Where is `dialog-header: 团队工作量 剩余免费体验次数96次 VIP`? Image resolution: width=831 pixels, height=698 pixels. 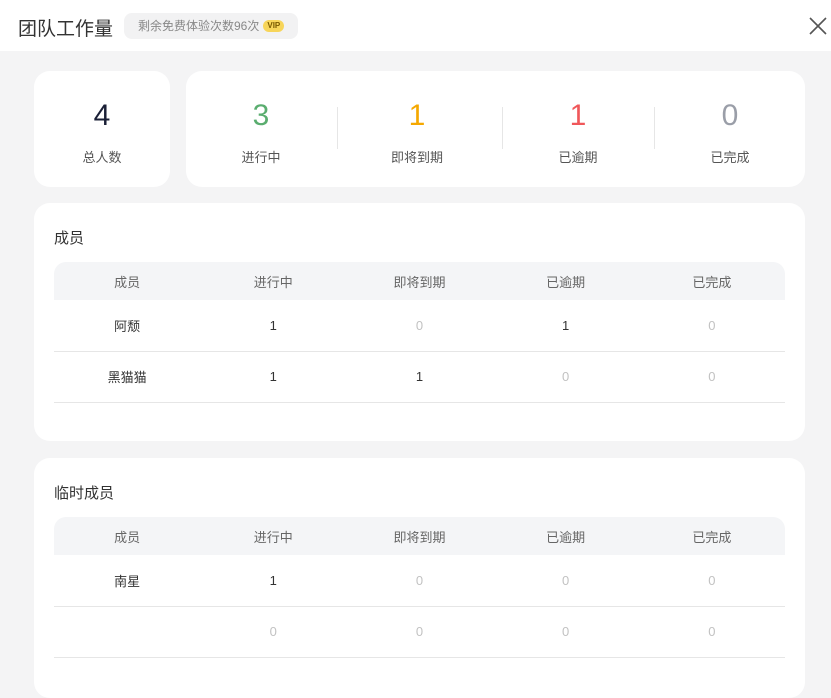 dialog-header: 团队工作量 剩余免费体验次数96次 VIP is located at coordinates (415, 25).